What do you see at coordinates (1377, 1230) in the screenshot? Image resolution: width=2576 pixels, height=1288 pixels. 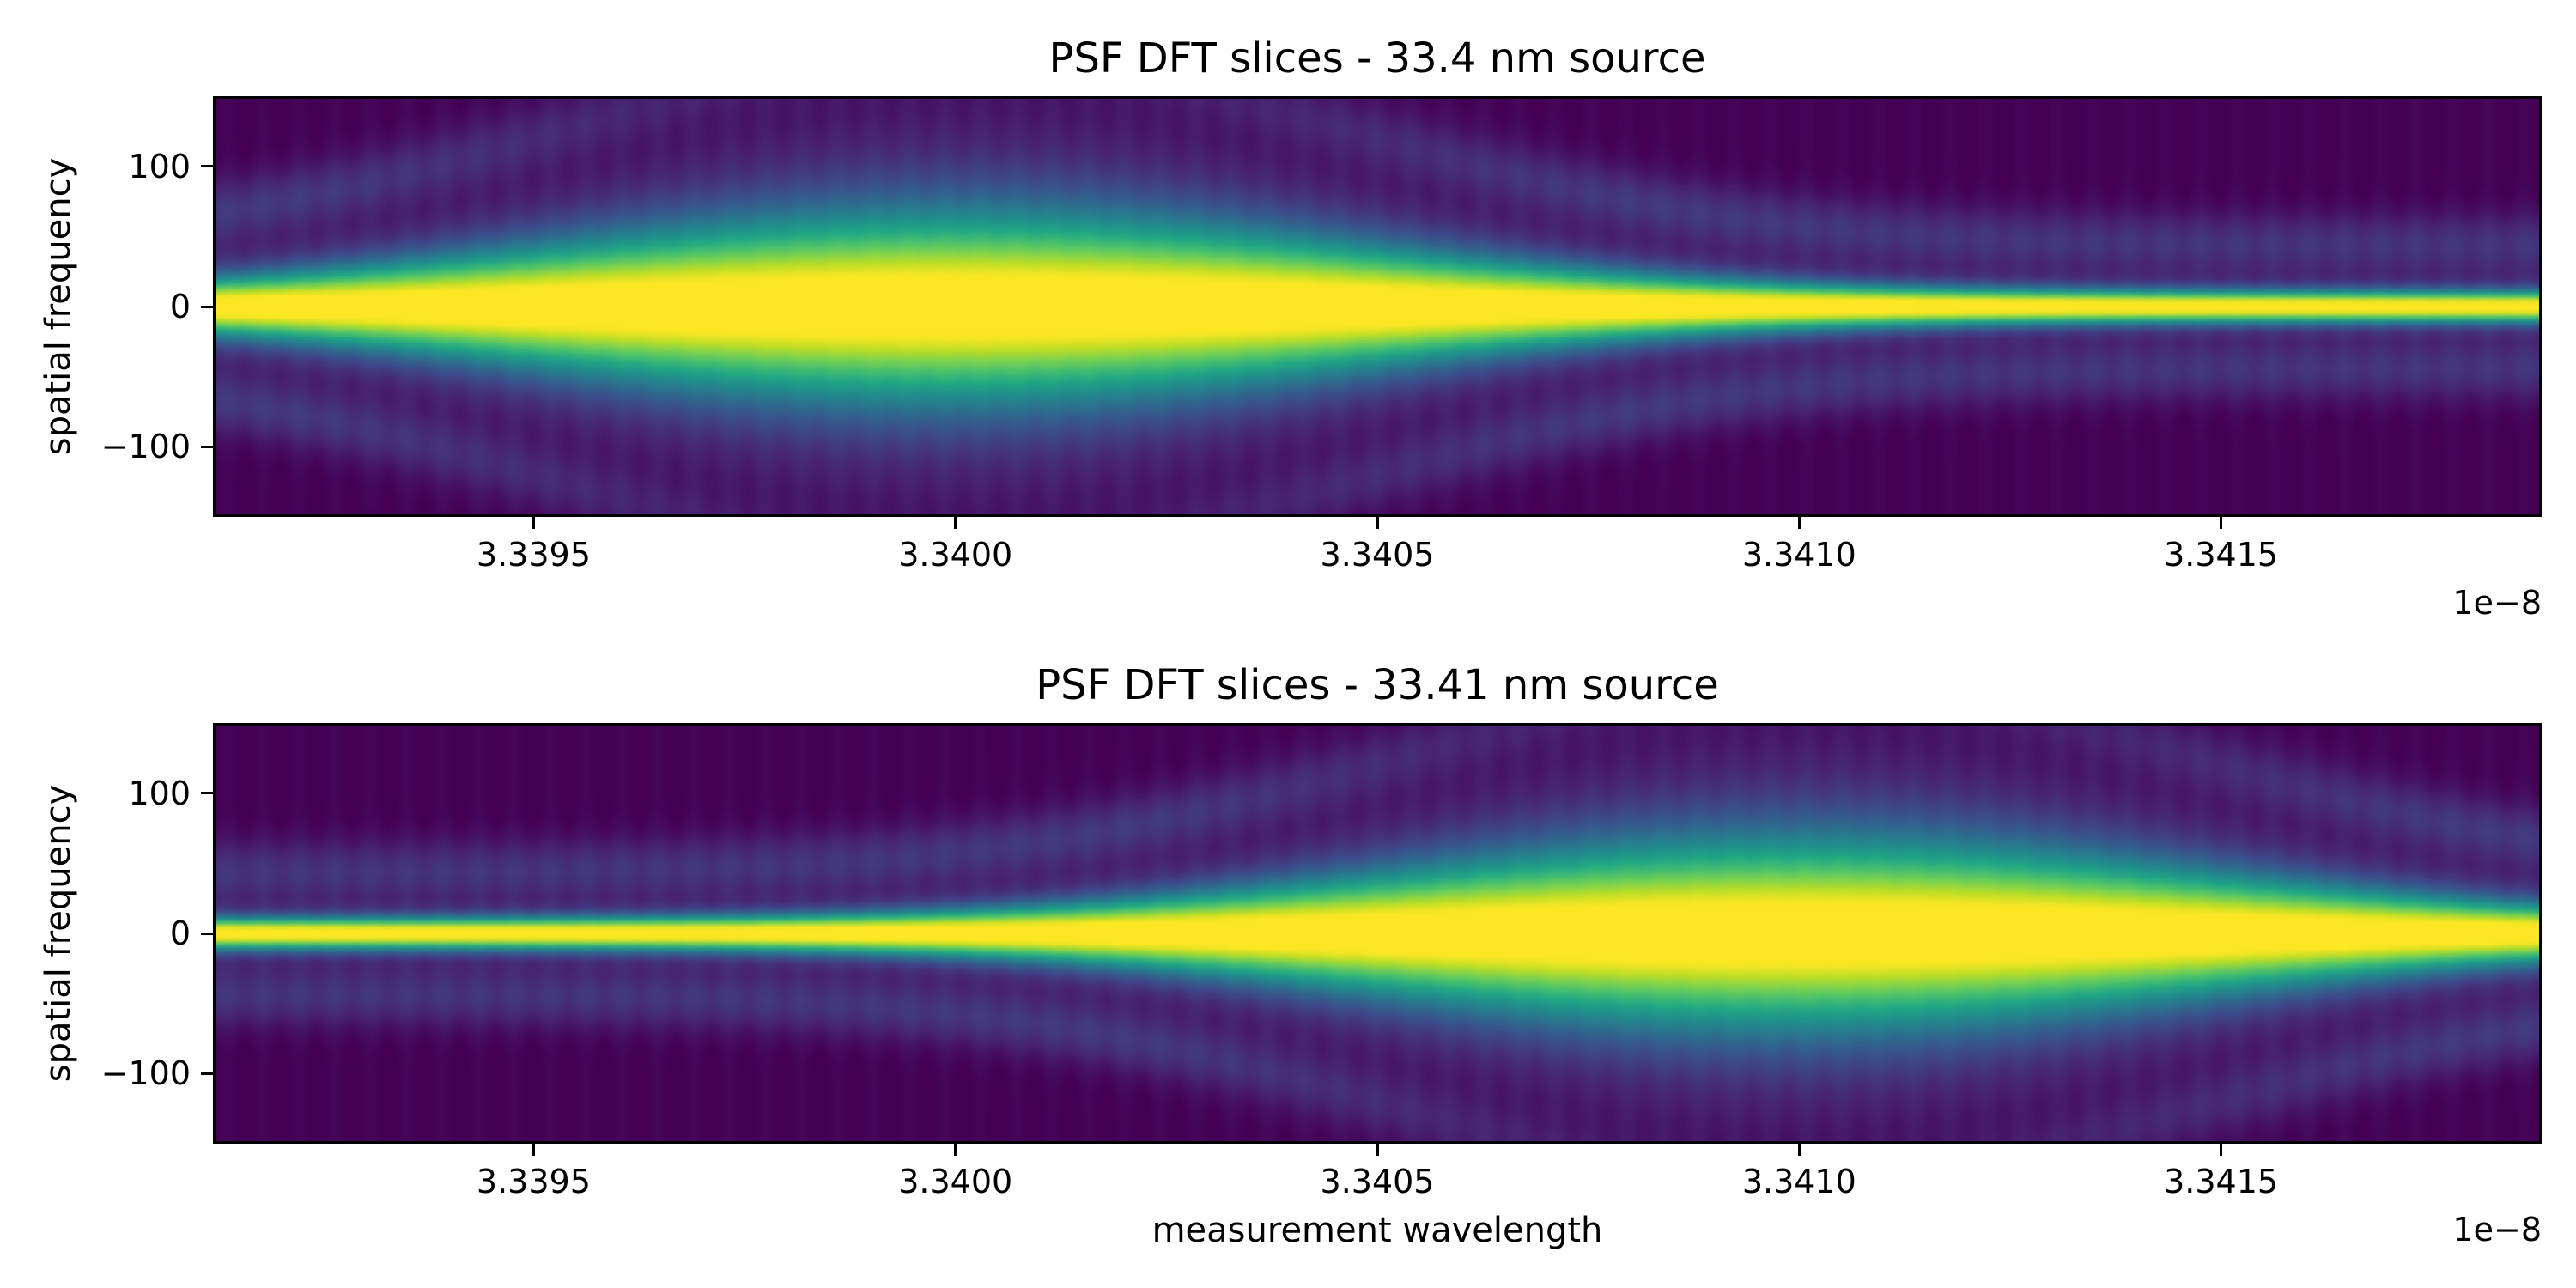 I see `x-axis-label: measurement wavelength` at bounding box center [1377, 1230].